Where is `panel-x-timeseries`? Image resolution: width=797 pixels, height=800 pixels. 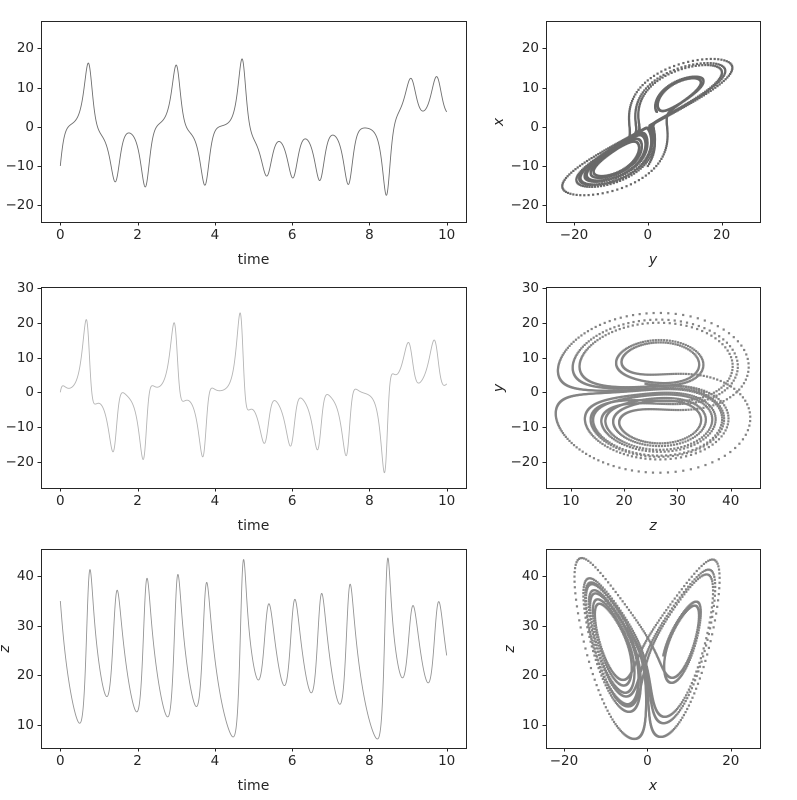
panel-x-timeseries is located at coordinates (253, 121).